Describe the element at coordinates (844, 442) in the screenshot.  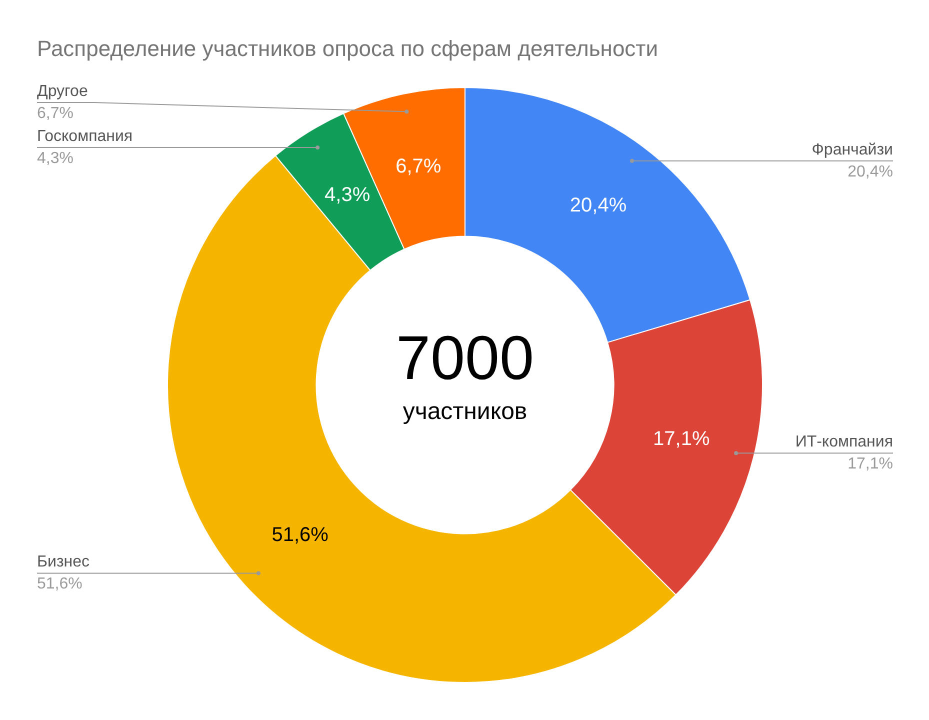
I see `slice-label: ИТ-компания` at that location.